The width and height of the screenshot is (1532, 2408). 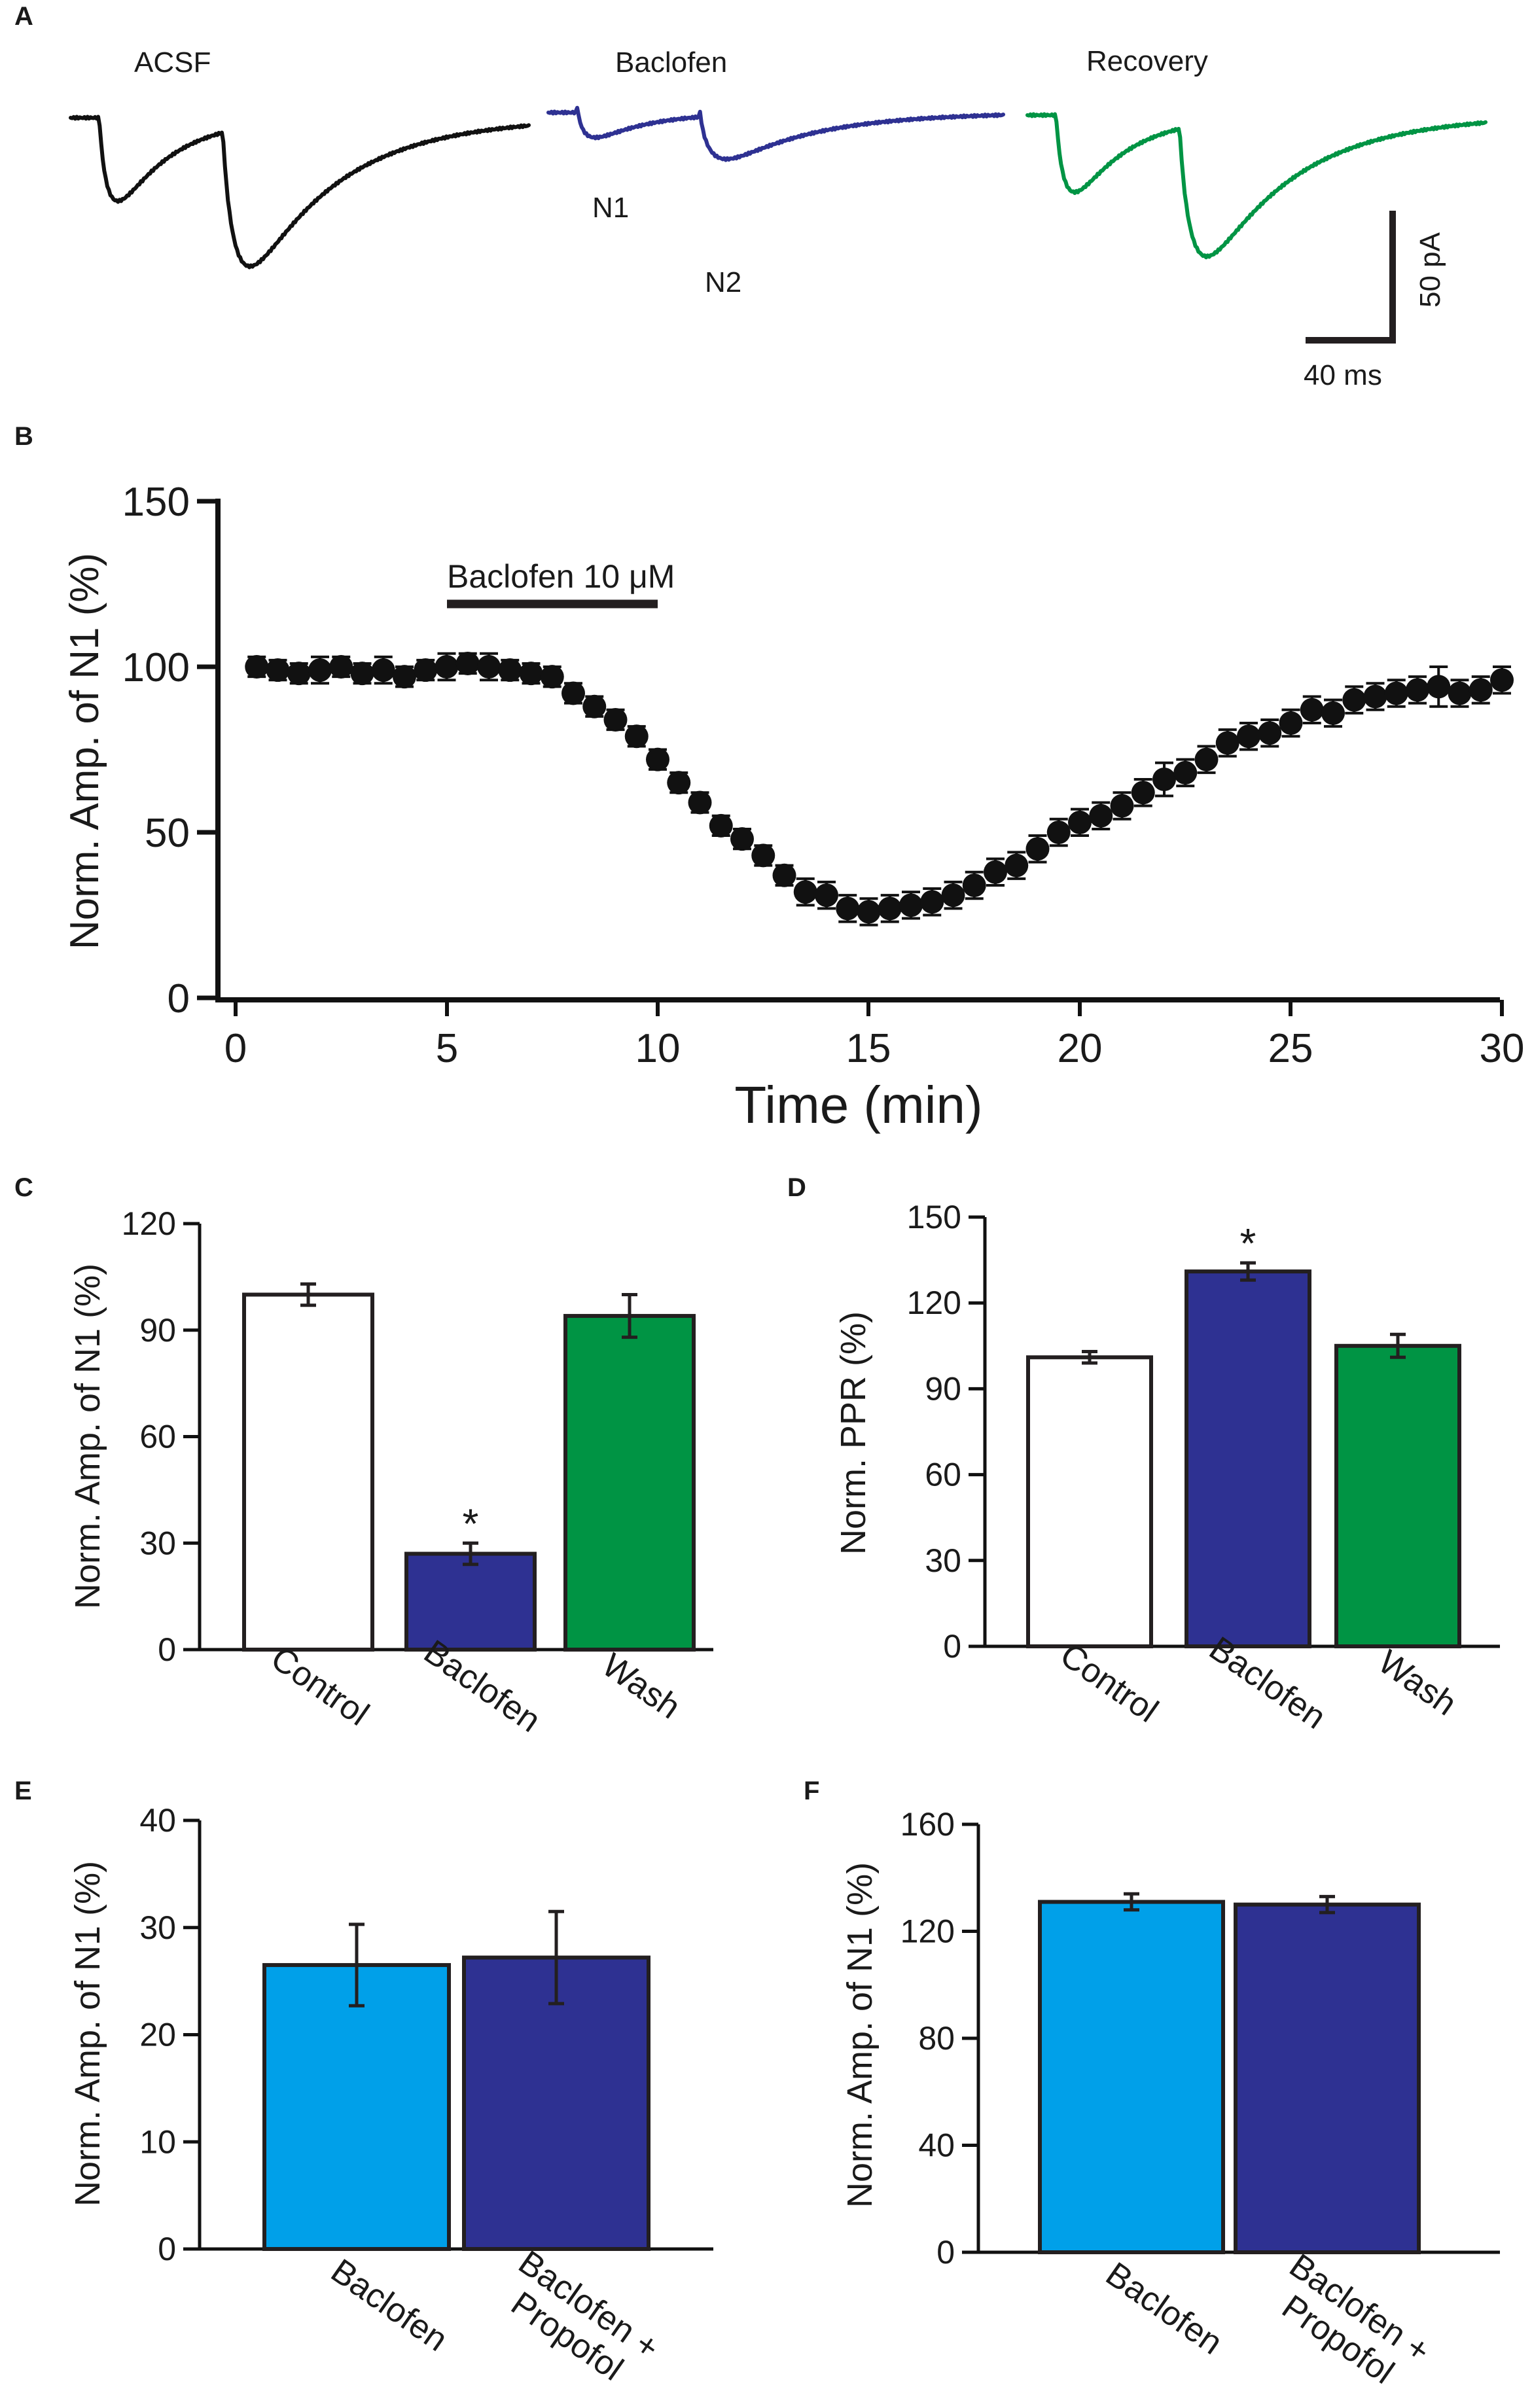 I want to click on e-bars: Baclofen Baclofen +Propofol, so click(x=464, y=2148).